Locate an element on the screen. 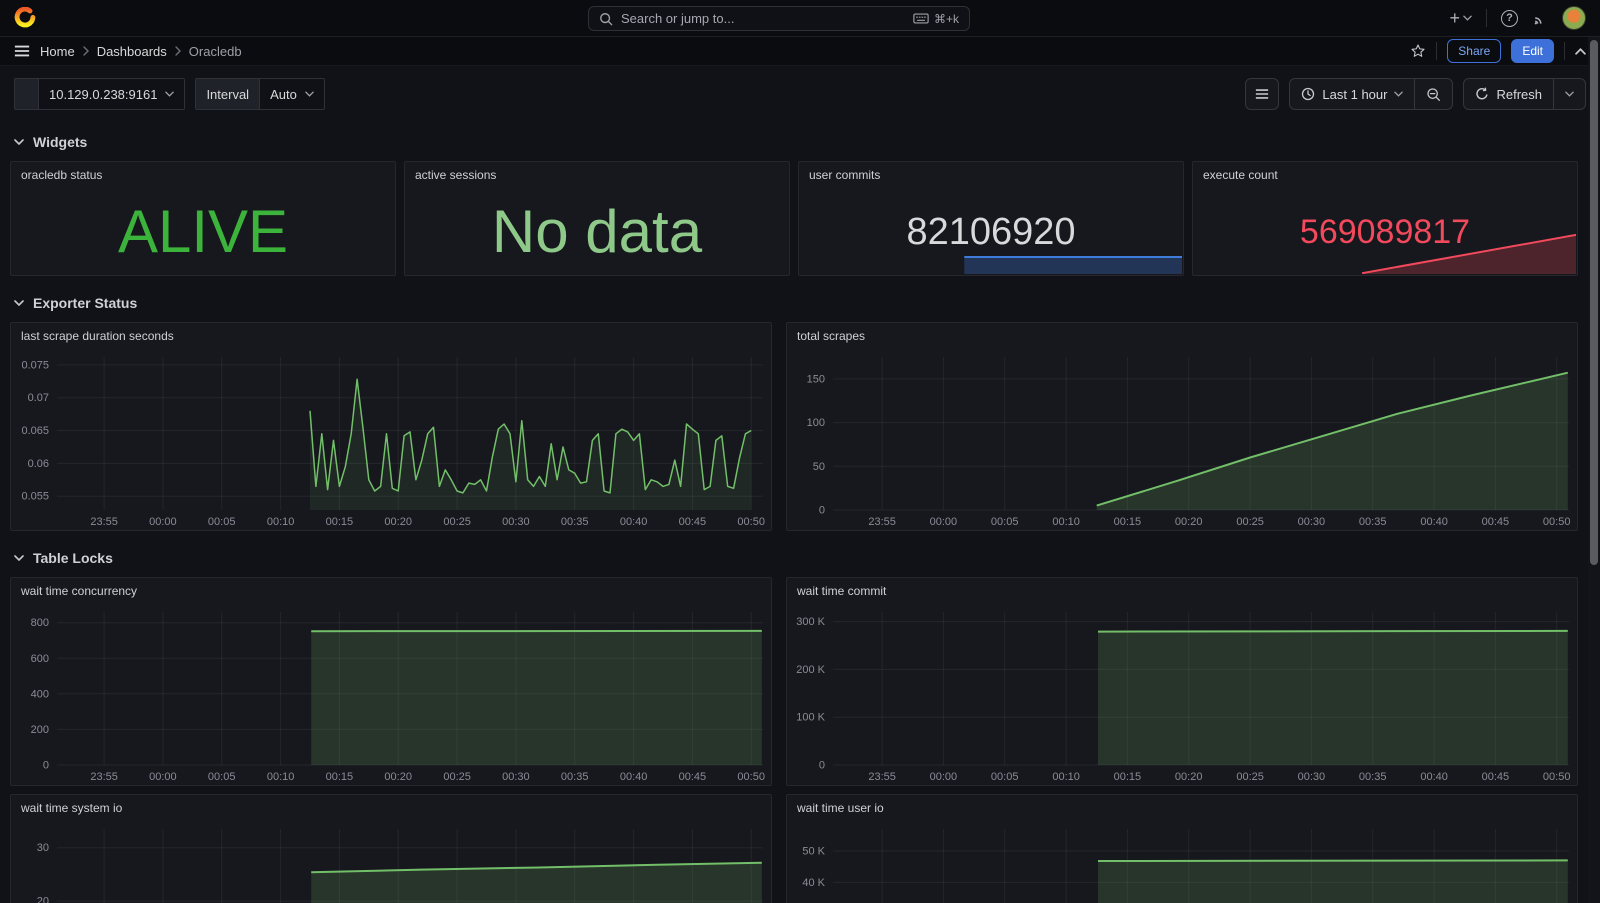 Image resolution: width=1600 pixels, height=903 pixels. panel-title: wait time commit is located at coordinates (842, 591).